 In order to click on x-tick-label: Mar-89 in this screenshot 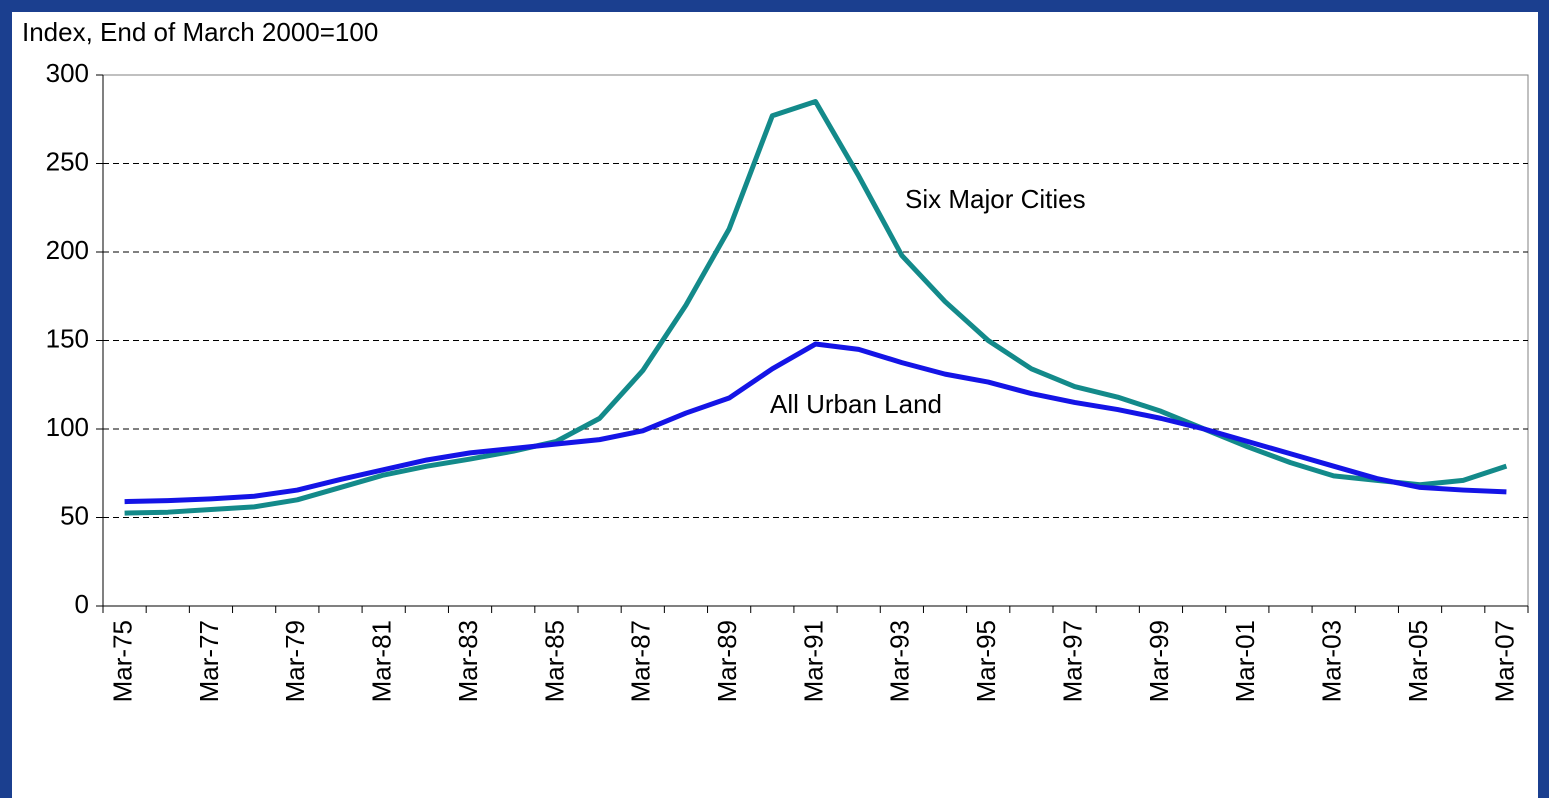, I will do `click(727, 661)`.